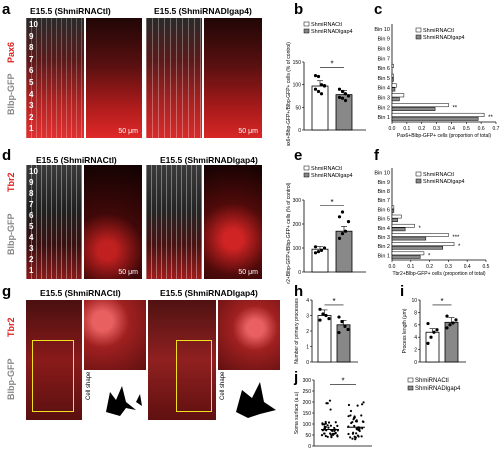  Describe the element at coordinates (383, 201) in the screenshot. I see `f-category-3: Bin 7` at that location.